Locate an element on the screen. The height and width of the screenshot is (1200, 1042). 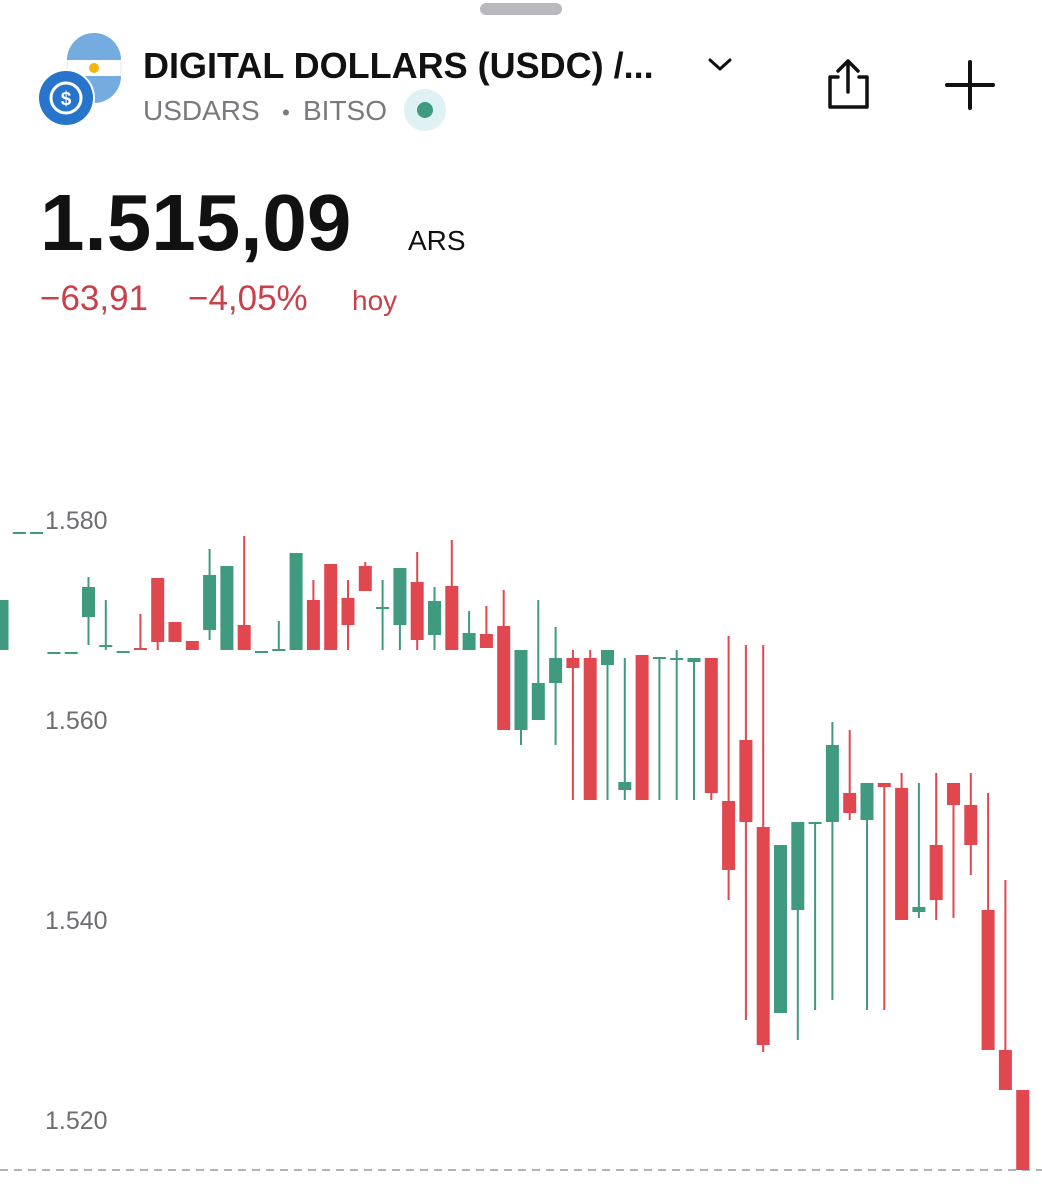
exchange: BITSO is located at coordinates (345, 110).